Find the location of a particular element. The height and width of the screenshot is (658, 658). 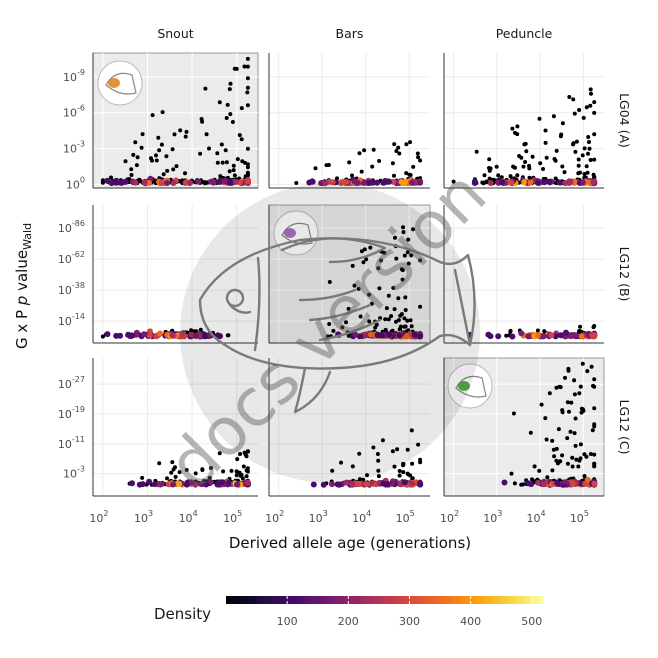

y-axis-title: G x P p valueWald is located at coordinates (23, 286).